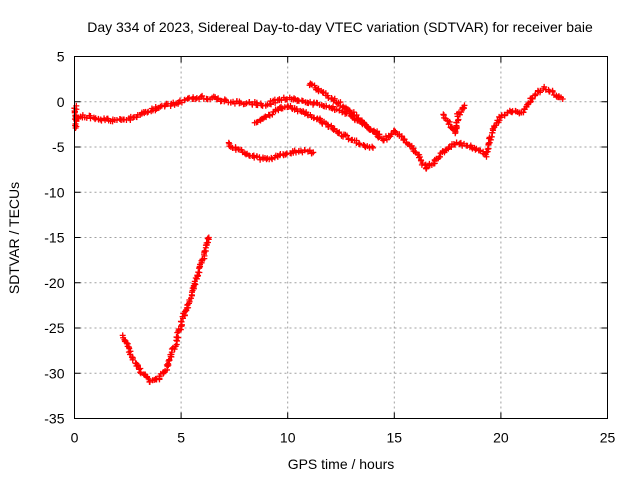 The image size is (640, 480). I want to click on y-tick-label: 0, so click(61, 102).